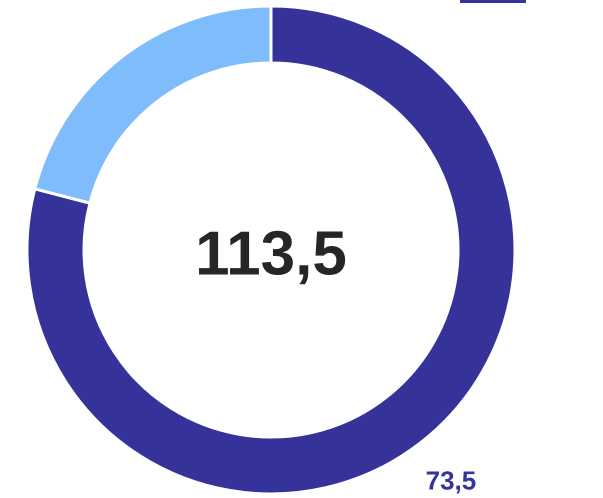  Describe the element at coordinates (451, 480) in the screenshot. I see `data-label: 73,5` at that location.